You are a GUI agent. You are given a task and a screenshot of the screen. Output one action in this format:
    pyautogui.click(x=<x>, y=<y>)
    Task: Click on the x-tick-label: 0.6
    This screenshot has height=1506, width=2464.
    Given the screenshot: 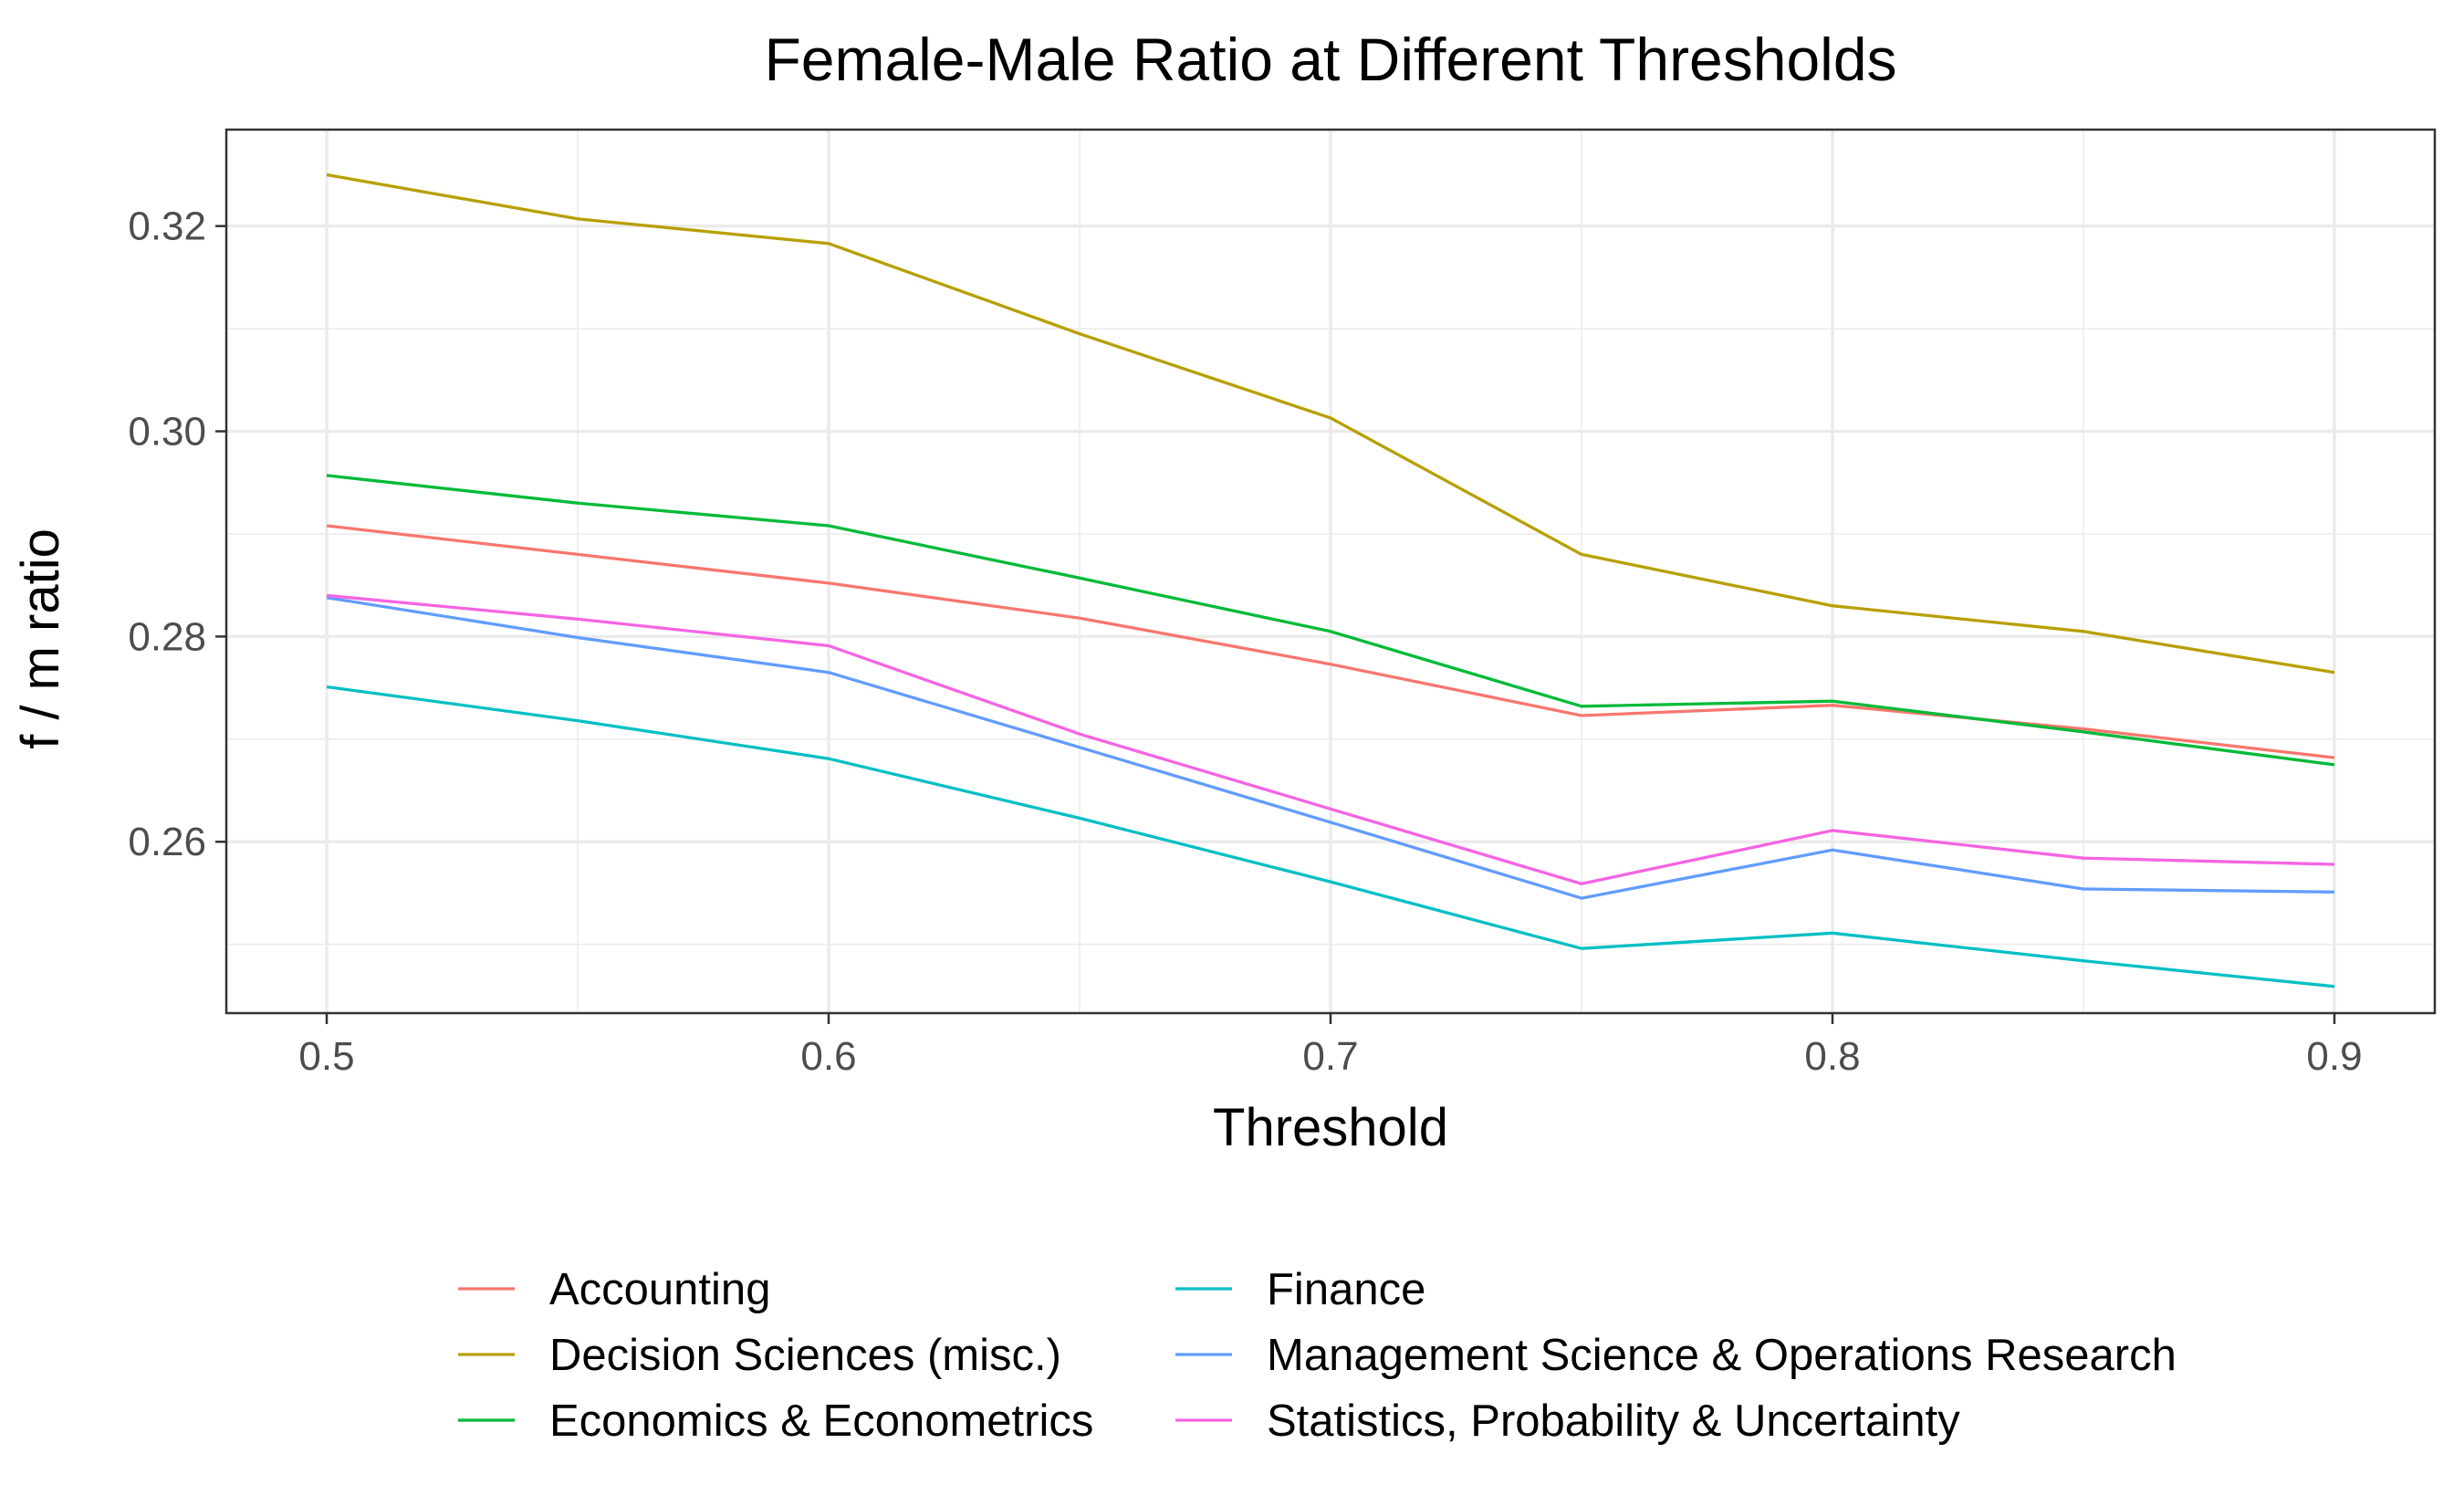 What is the action you would take?
    pyautogui.click(x=828, y=1056)
    